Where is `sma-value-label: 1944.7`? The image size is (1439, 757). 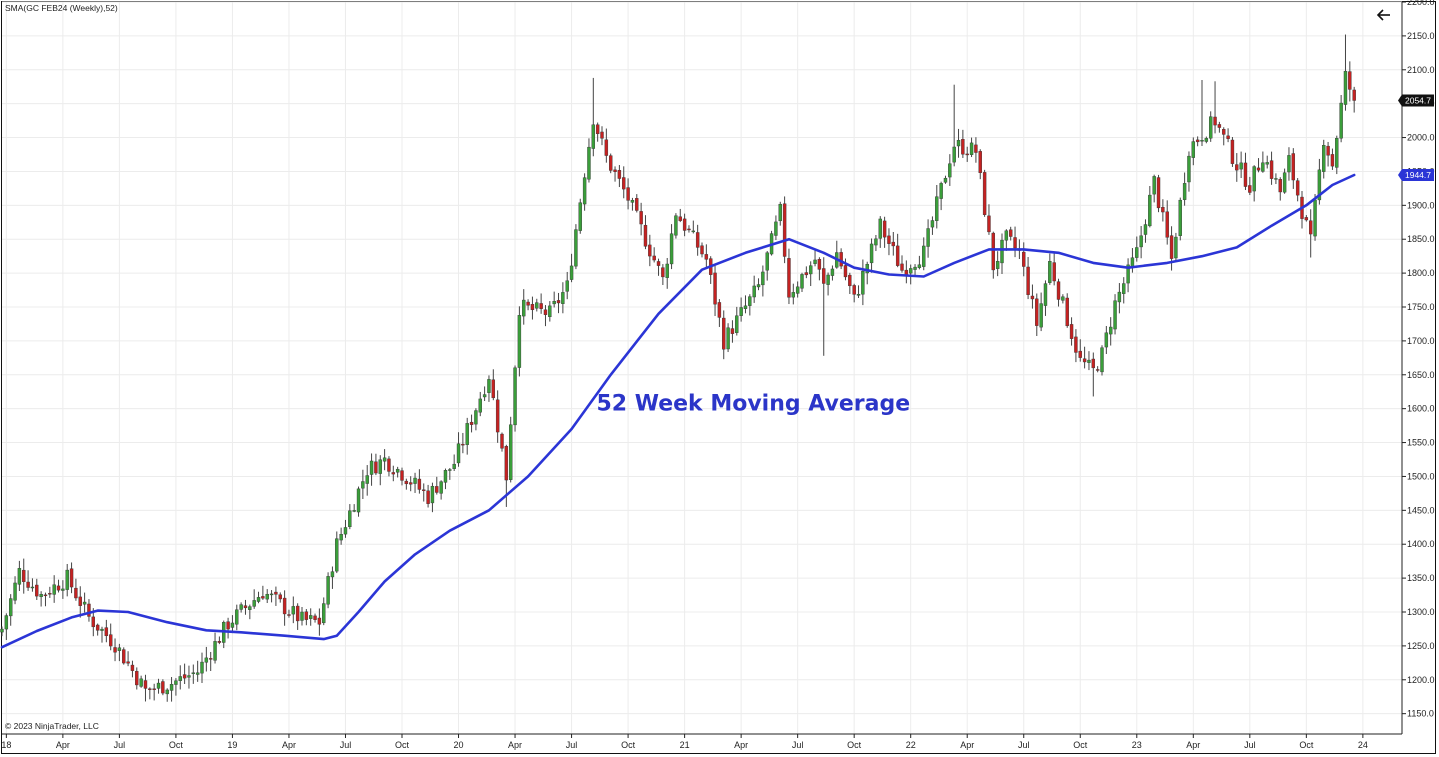 sma-value-label: 1944.7 is located at coordinates (1418, 175).